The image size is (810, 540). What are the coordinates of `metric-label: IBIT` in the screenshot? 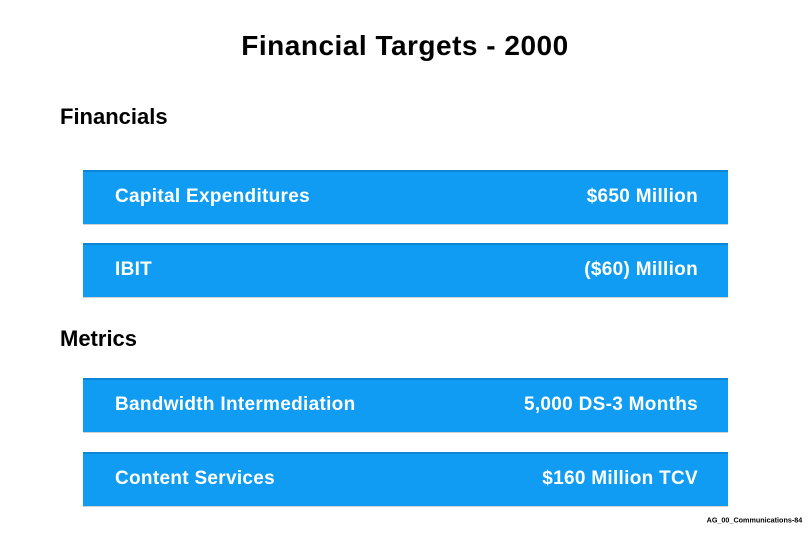 It's located at (134, 269).